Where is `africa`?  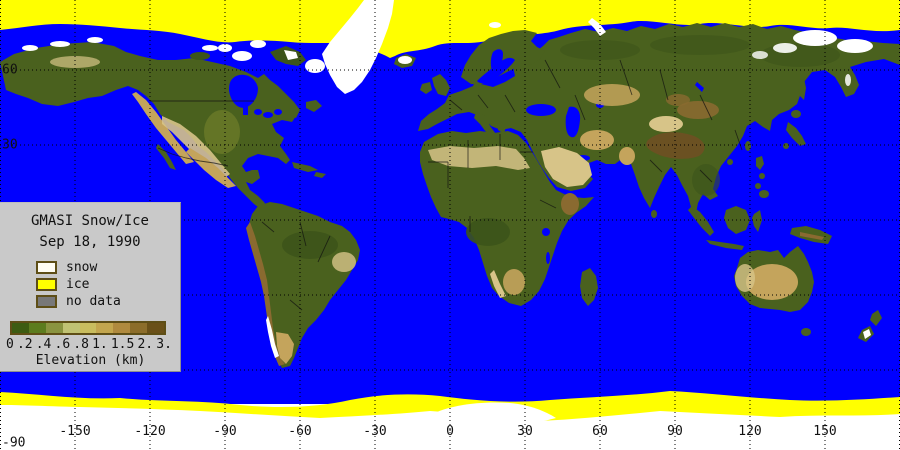
africa is located at coordinates (509, 218).